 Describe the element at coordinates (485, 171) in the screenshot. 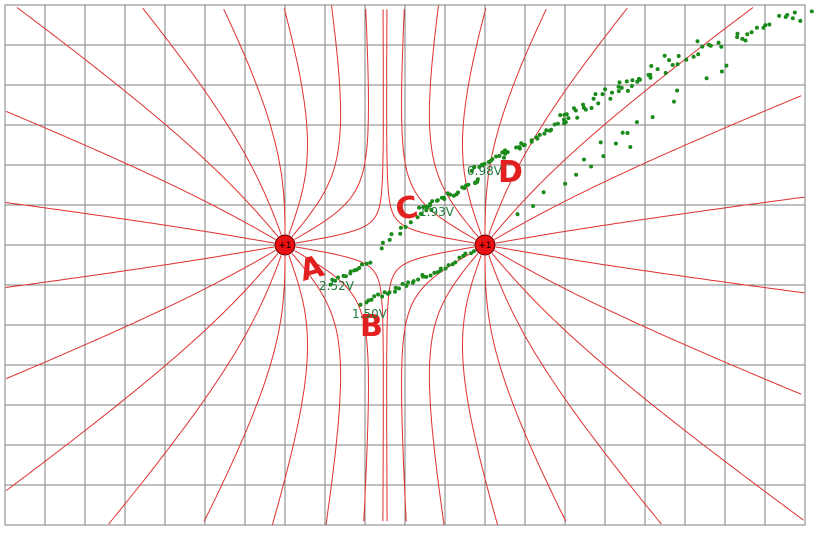

I see `voltage-readout-d: 0.98V` at that location.